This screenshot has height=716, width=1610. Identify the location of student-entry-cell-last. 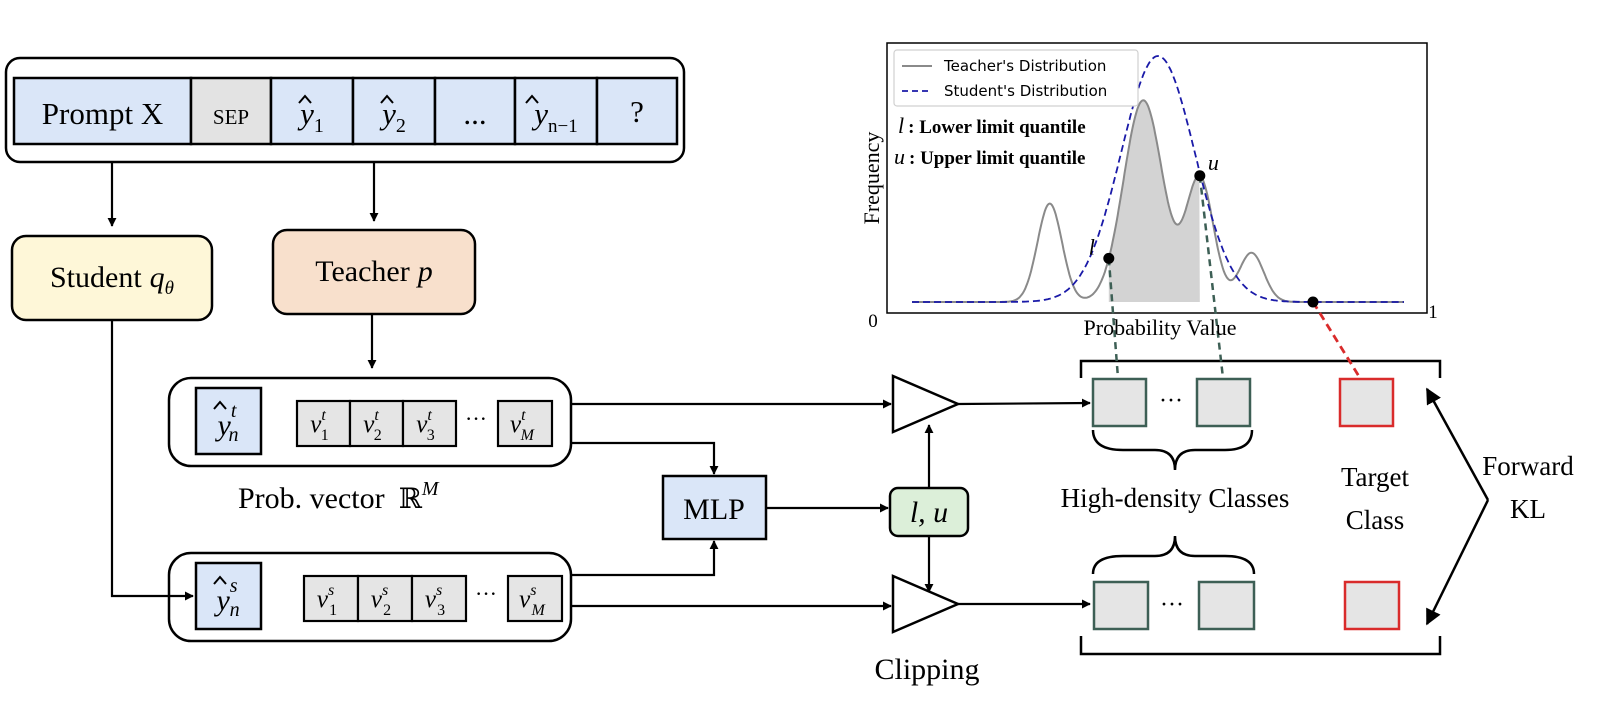
(535, 598).